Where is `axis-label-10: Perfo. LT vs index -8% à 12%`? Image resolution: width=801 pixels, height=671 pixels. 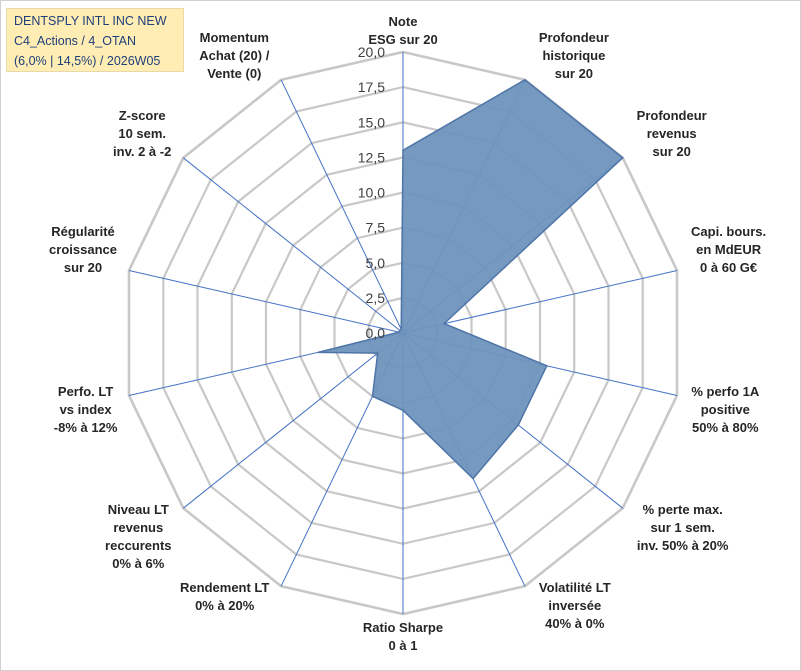
axis-label-10: Perfo. LT vs index -8% à 12% is located at coordinates (86, 409).